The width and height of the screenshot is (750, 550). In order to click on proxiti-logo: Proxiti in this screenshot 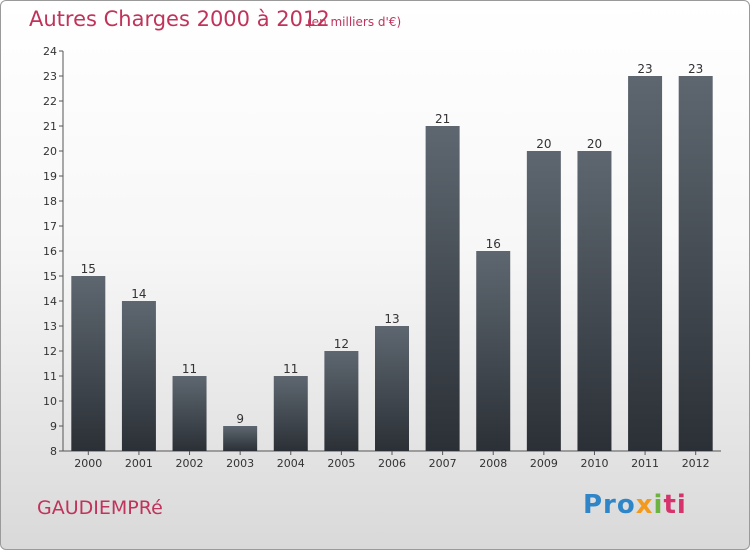, I will do `click(635, 505)`.